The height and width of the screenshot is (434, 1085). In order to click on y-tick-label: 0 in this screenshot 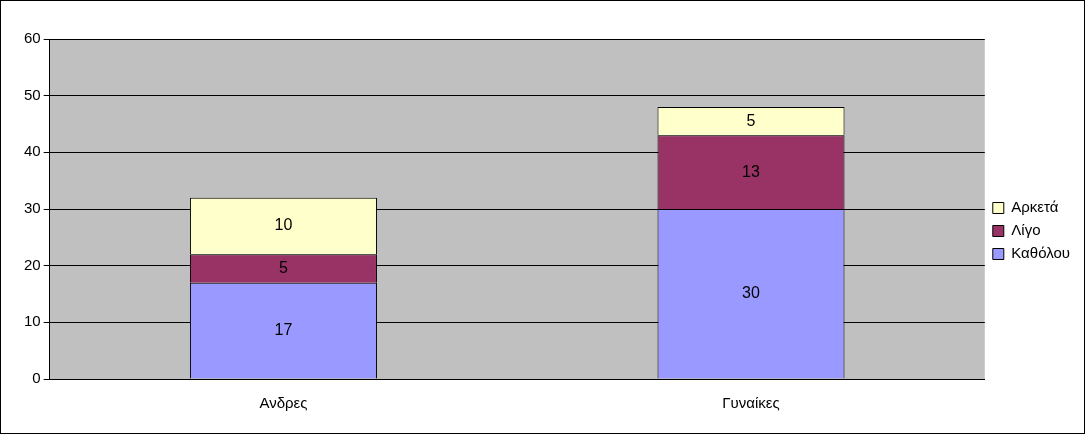, I will do `click(36, 378)`.